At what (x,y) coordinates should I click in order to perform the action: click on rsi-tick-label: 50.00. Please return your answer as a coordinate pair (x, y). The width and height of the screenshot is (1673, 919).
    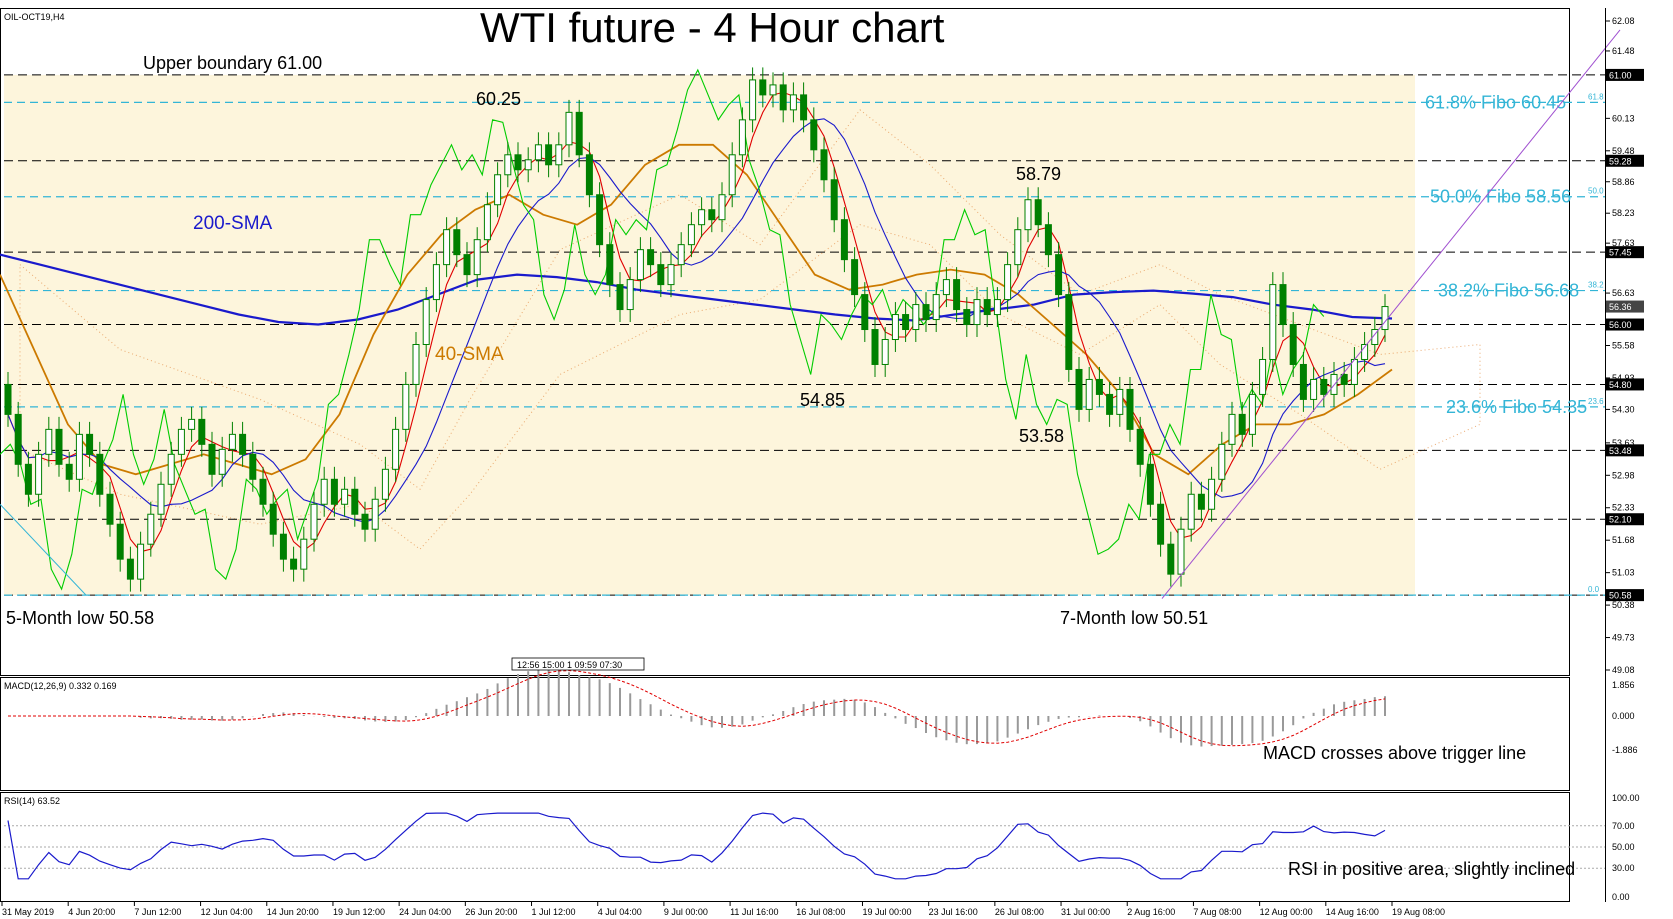
    Looking at the image, I should click on (1623, 847).